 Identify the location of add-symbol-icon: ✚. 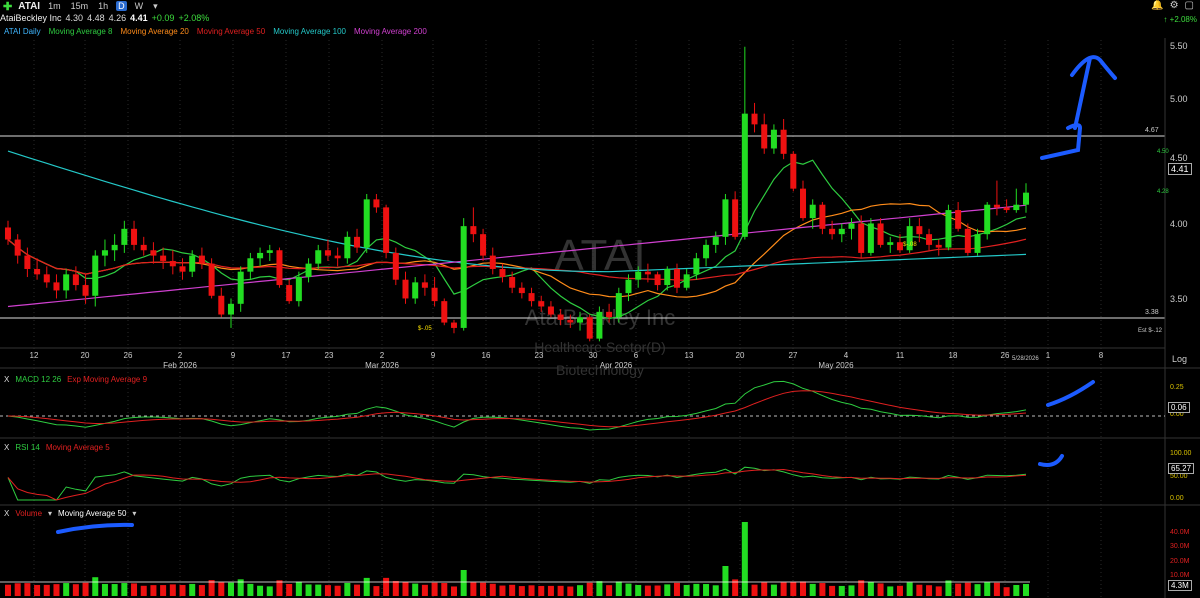
(8, 6).